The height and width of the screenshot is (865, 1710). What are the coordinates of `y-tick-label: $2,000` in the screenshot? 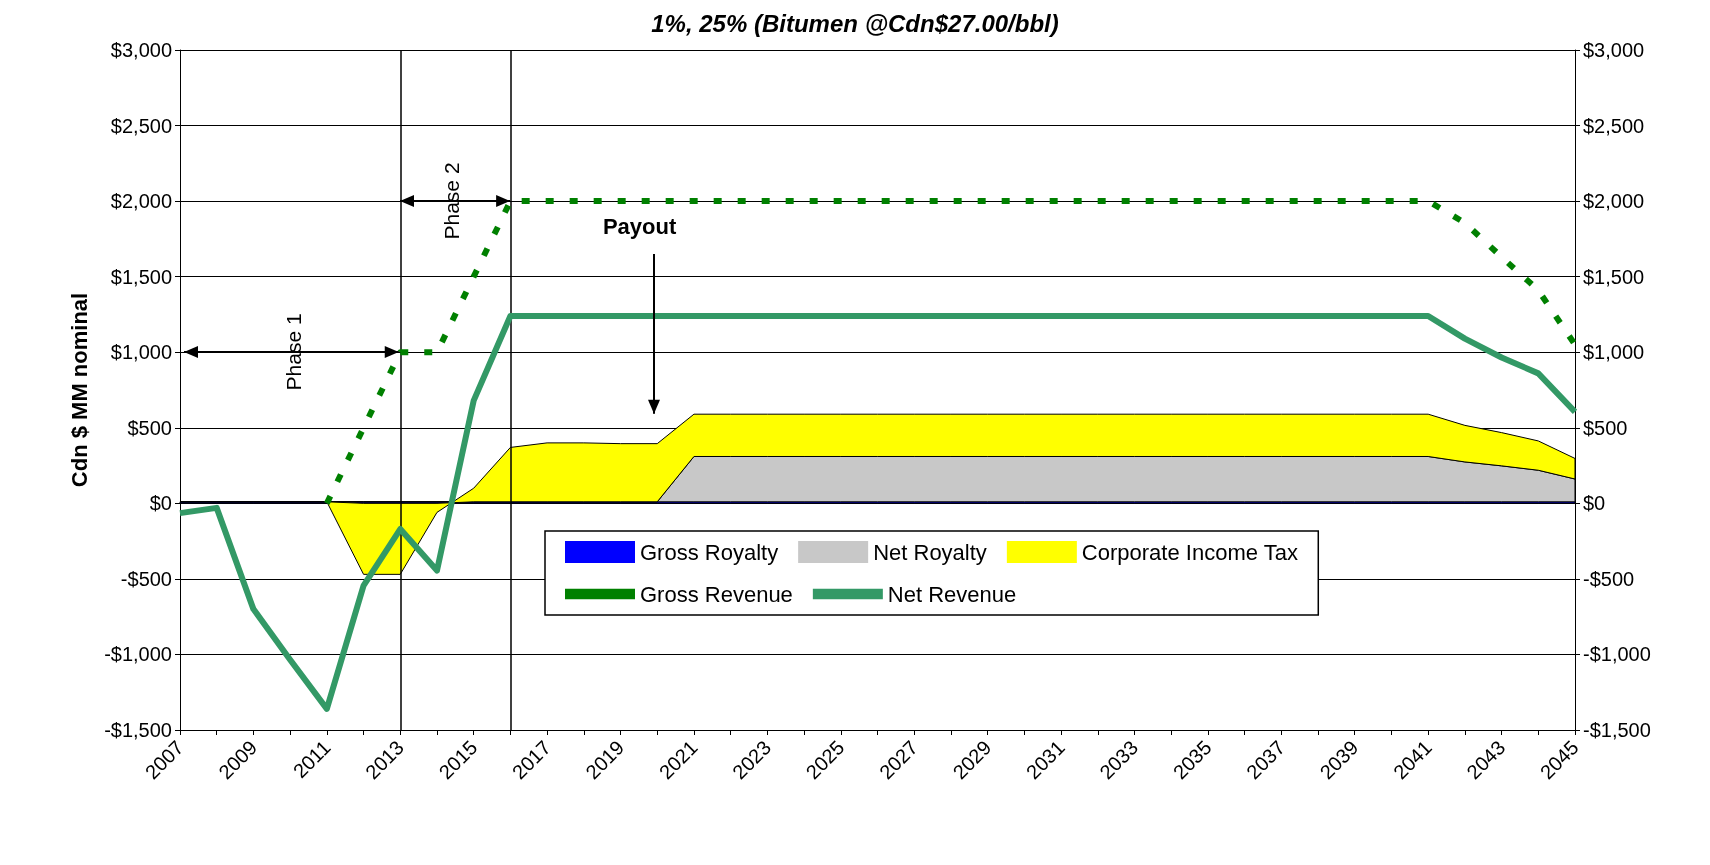 It's located at (141, 201).